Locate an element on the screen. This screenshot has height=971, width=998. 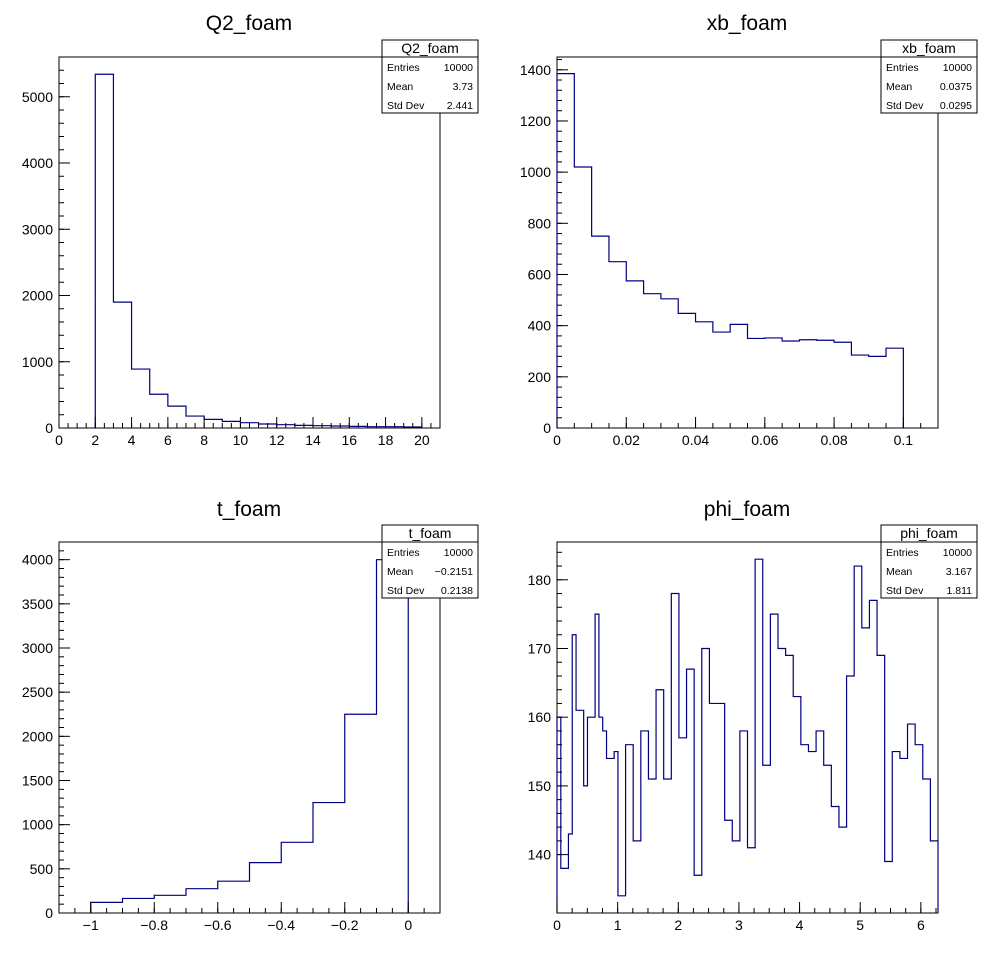
y-tick-label: 3500 is located at coordinates (37, 604).